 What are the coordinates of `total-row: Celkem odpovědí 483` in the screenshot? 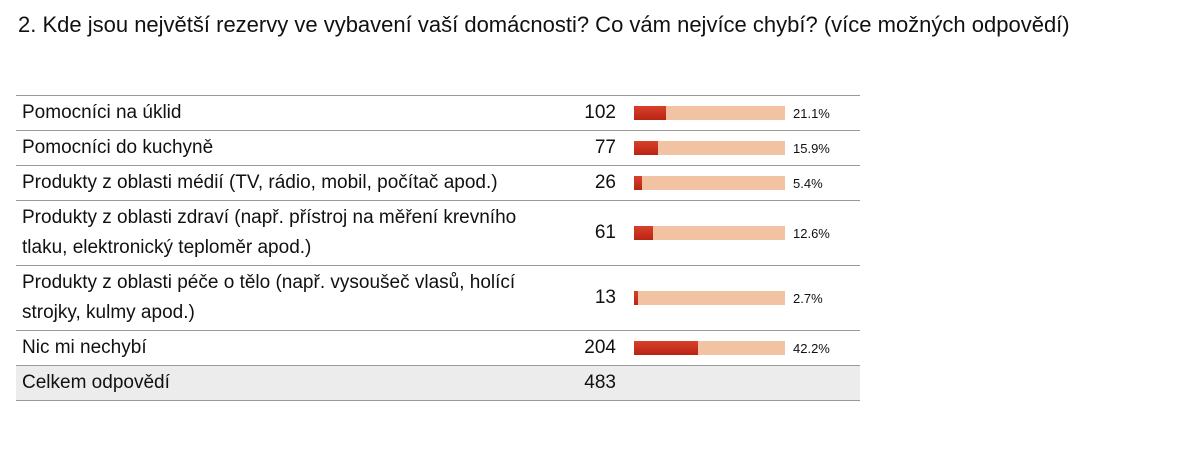 It's located at (438, 383).